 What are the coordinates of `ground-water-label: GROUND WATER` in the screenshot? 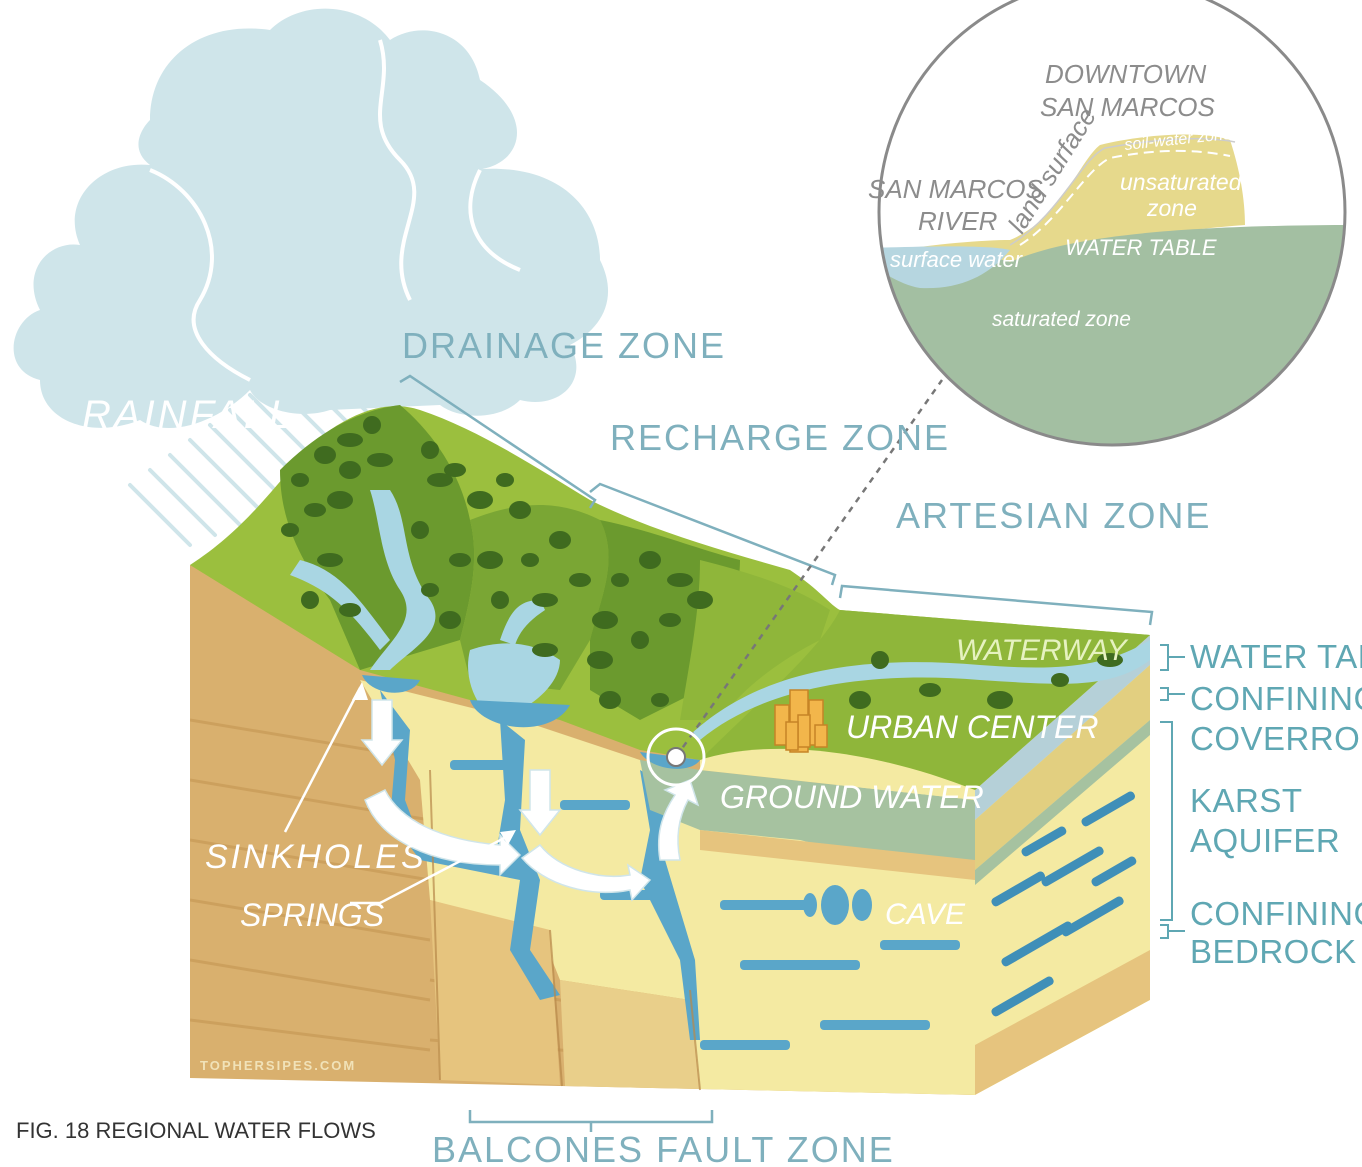 It's located at (852, 797).